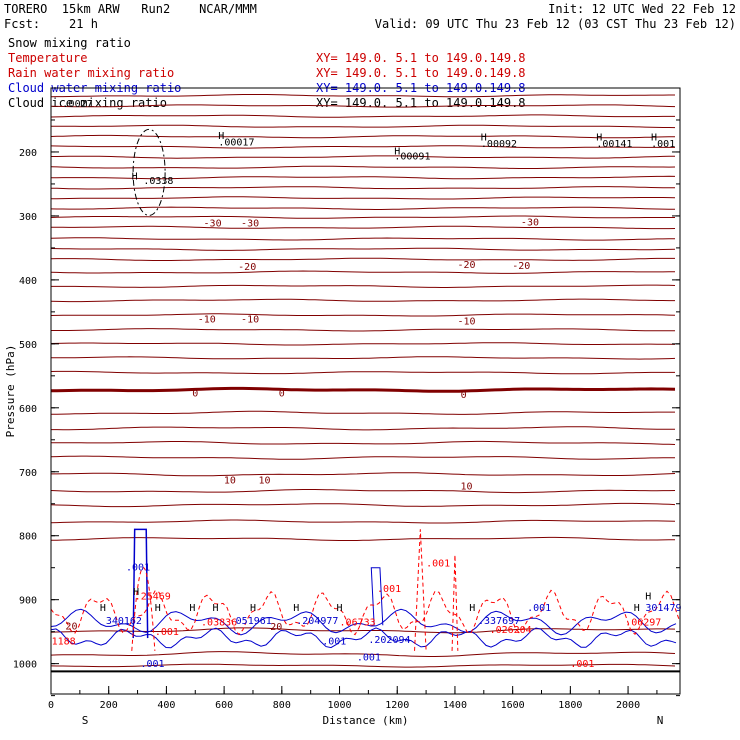 This screenshot has width=740, height=740. I want to click on rain-label: .026204, so click(511, 630).